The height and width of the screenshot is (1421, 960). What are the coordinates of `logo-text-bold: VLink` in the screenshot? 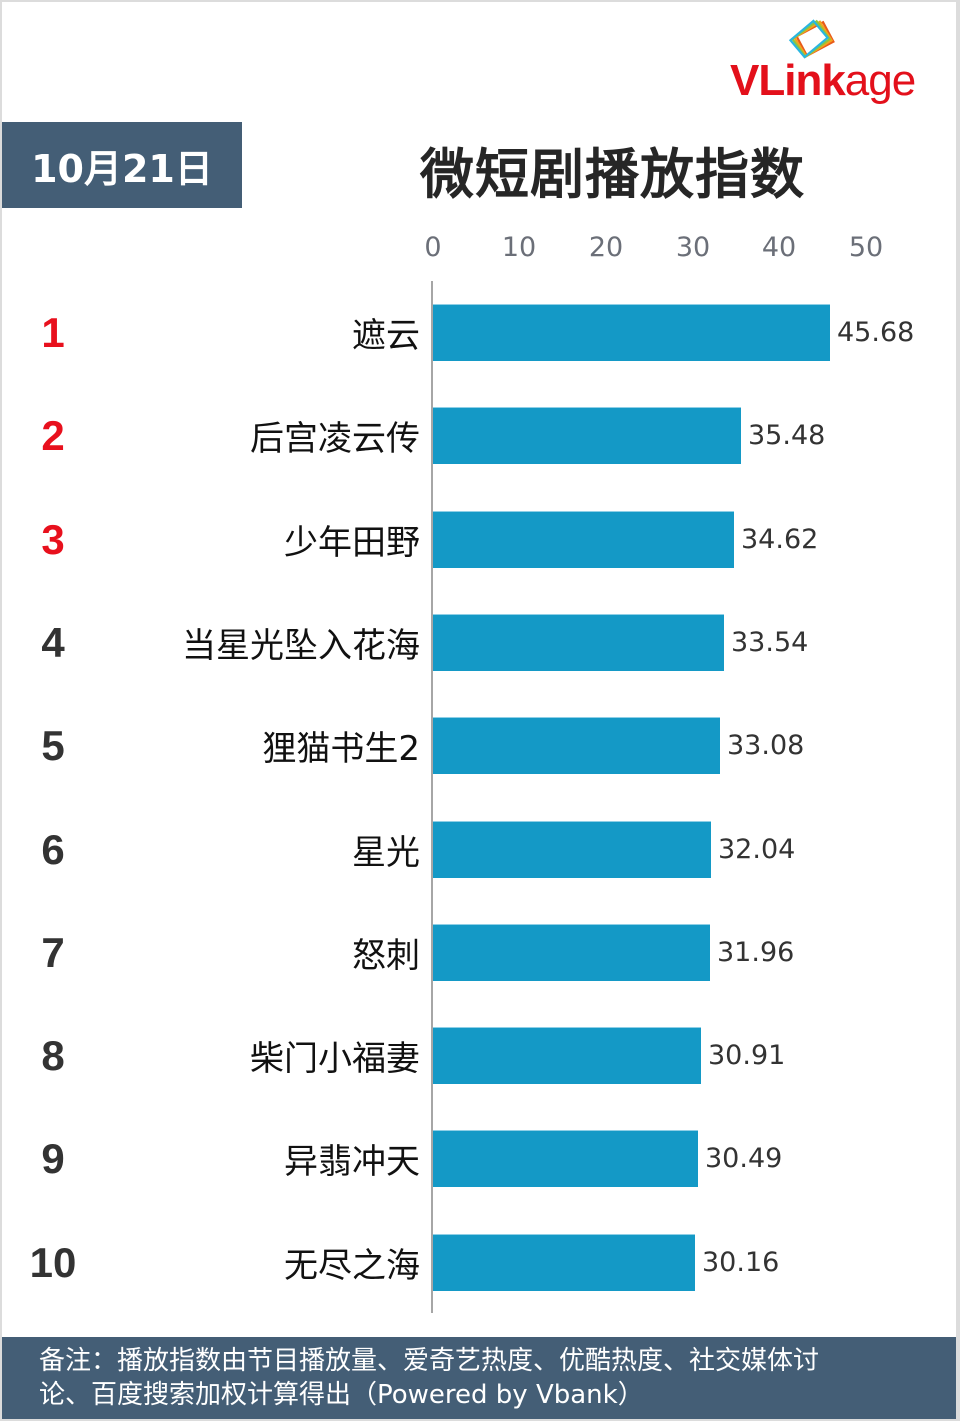 It's located at (788, 80).